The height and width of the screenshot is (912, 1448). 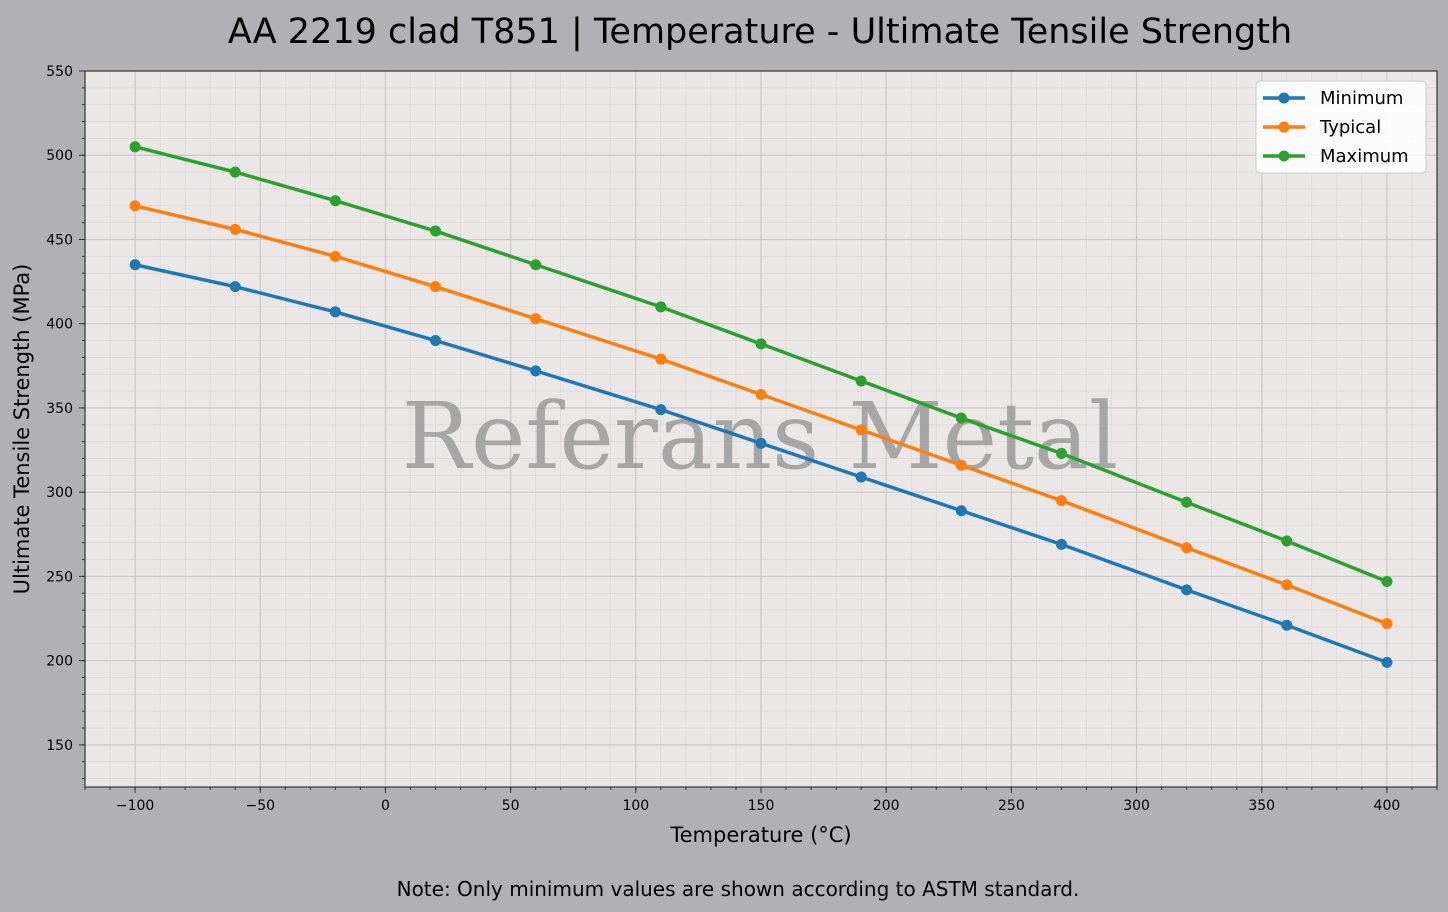 I want to click on x-tick-label: 250, so click(x=1011, y=806).